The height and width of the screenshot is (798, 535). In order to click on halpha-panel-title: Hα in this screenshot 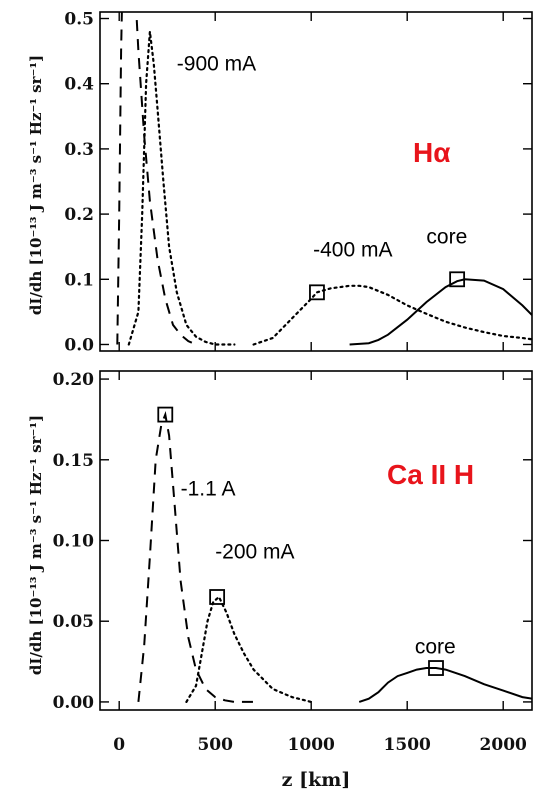, I will do `click(431, 152)`.